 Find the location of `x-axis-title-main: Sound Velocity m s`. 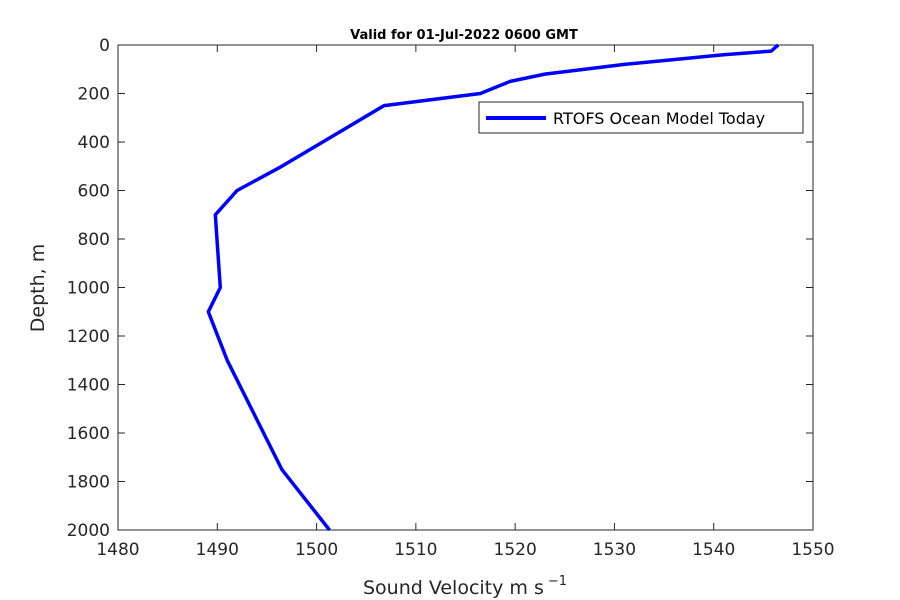

x-axis-title-main: Sound Velocity m s is located at coordinates (453, 588).